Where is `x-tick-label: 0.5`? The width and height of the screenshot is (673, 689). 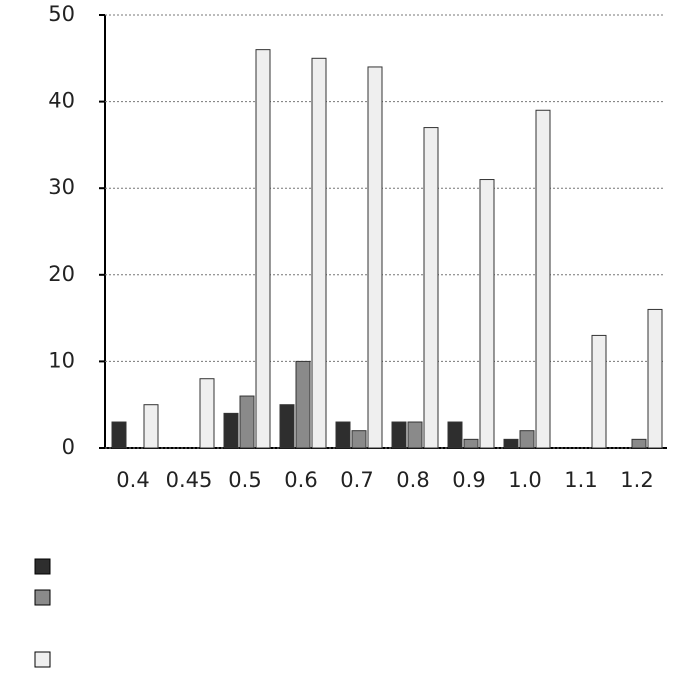 x-tick-label: 0.5 is located at coordinates (244, 480).